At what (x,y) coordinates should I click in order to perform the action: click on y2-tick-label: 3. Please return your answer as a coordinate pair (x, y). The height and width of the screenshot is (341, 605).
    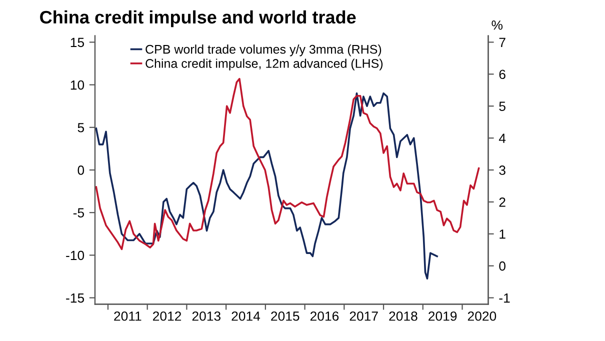
    Looking at the image, I should click on (502, 170).